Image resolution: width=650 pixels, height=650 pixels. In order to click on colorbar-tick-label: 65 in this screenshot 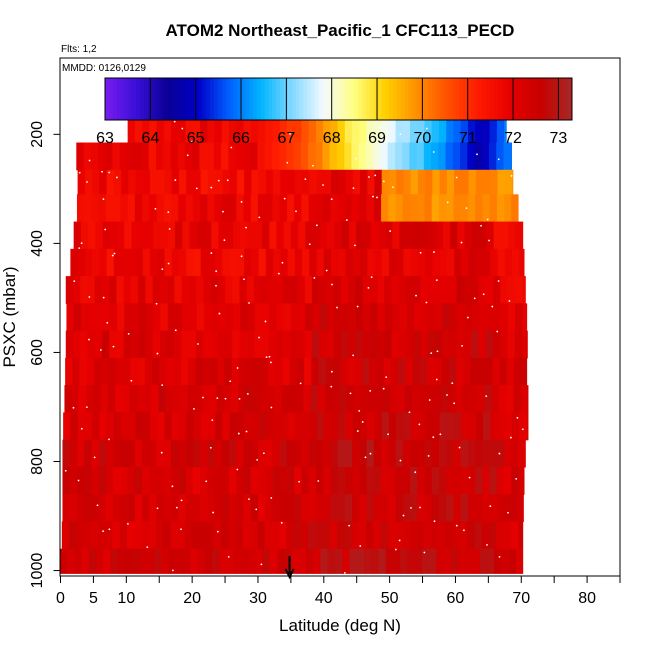, I will do `click(196, 138)`.